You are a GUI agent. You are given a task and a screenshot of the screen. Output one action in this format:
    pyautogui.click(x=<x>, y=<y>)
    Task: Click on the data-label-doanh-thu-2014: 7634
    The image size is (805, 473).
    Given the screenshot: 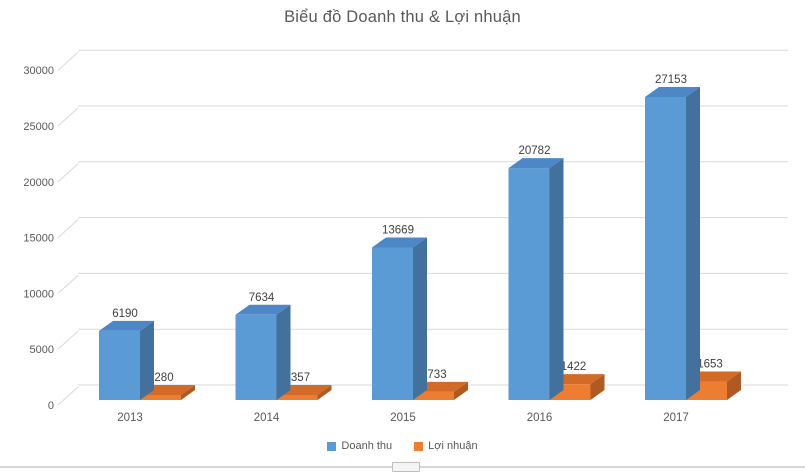 What is the action you would take?
    pyautogui.click(x=262, y=298)
    